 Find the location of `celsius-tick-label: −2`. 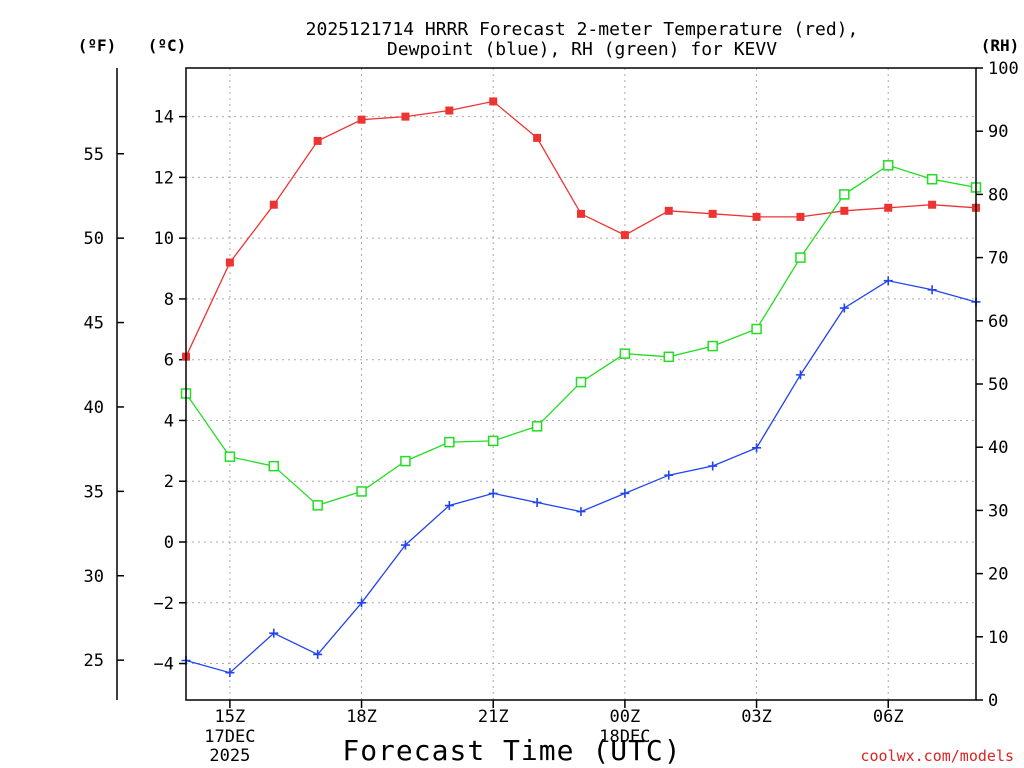

celsius-tick-label: −2 is located at coordinates (164, 604).